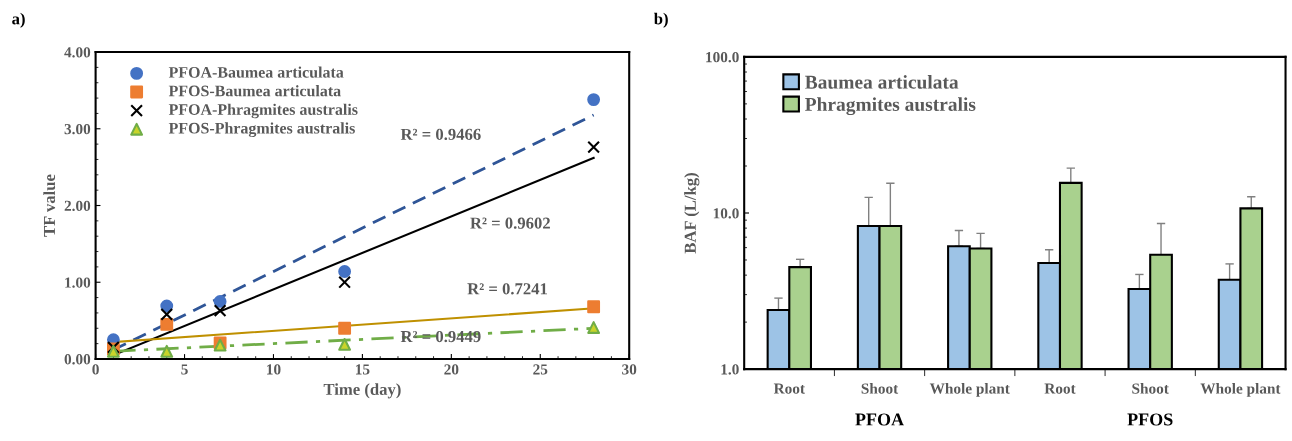 Image resolution: width=1292 pixels, height=441 pixels. What do you see at coordinates (730, 369) in the screenshot?
I see `y-tick-label: 1.0` at bounding box center [730, 369].